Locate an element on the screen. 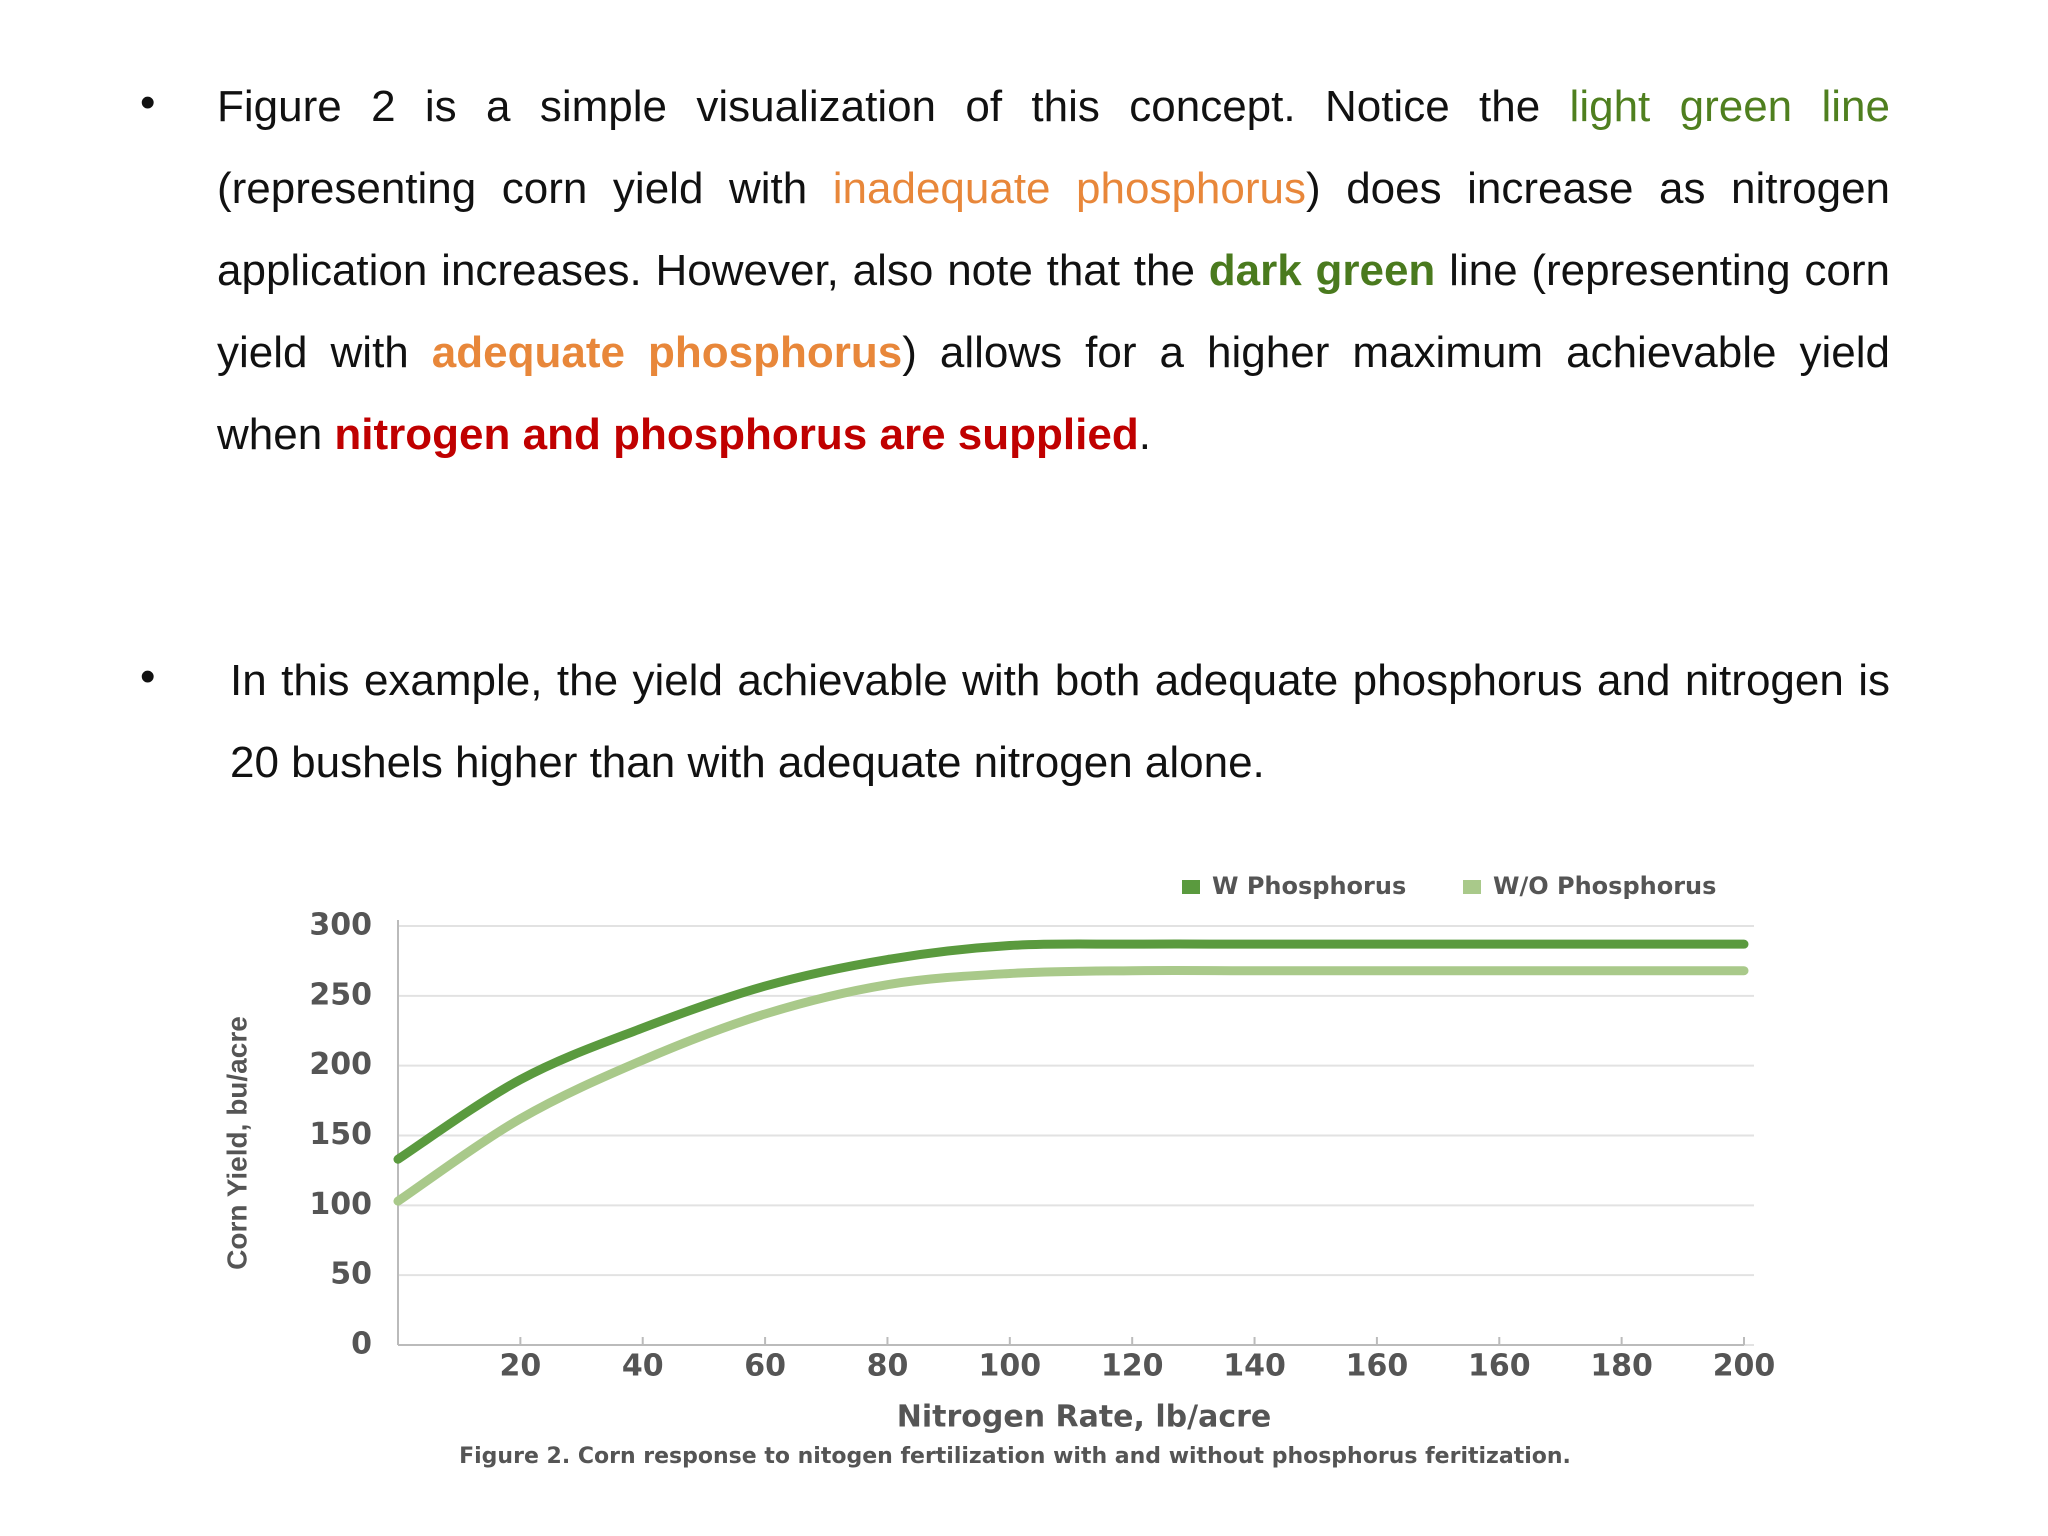  y-tick-label: 50 is located at coordinates (351, 1274).